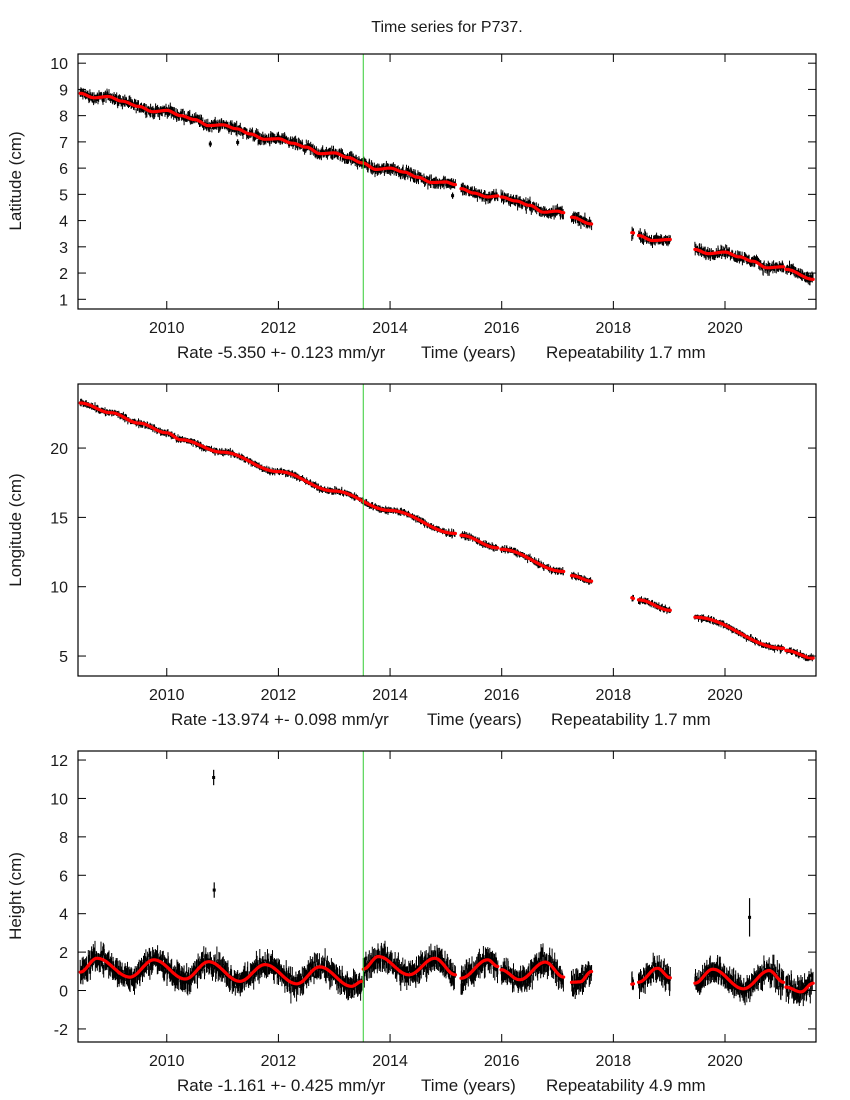  What do you see at coordinates (63, 248) in the screenshot?
I see `y-tick-label: 3` at bounding box center [63, 248].